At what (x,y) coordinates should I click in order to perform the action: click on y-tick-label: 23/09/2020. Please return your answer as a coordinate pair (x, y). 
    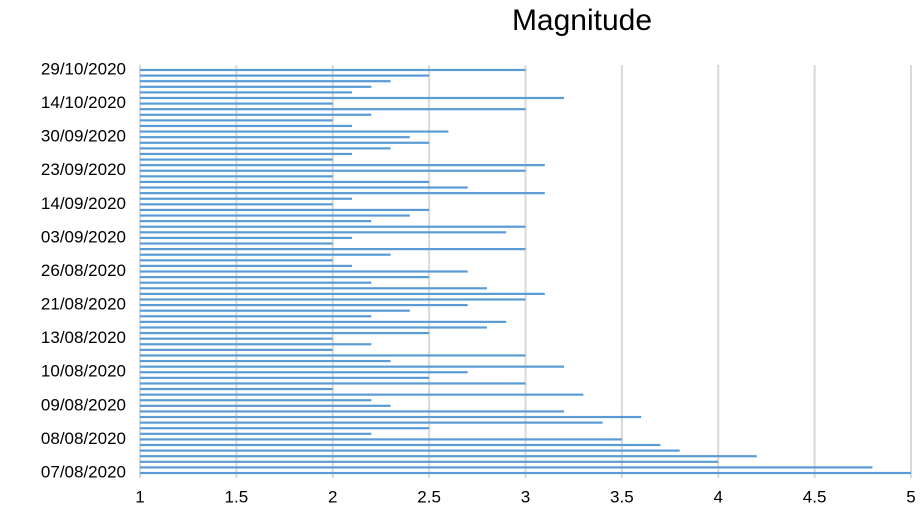
    Looking at the image, I should click on (83, 169).